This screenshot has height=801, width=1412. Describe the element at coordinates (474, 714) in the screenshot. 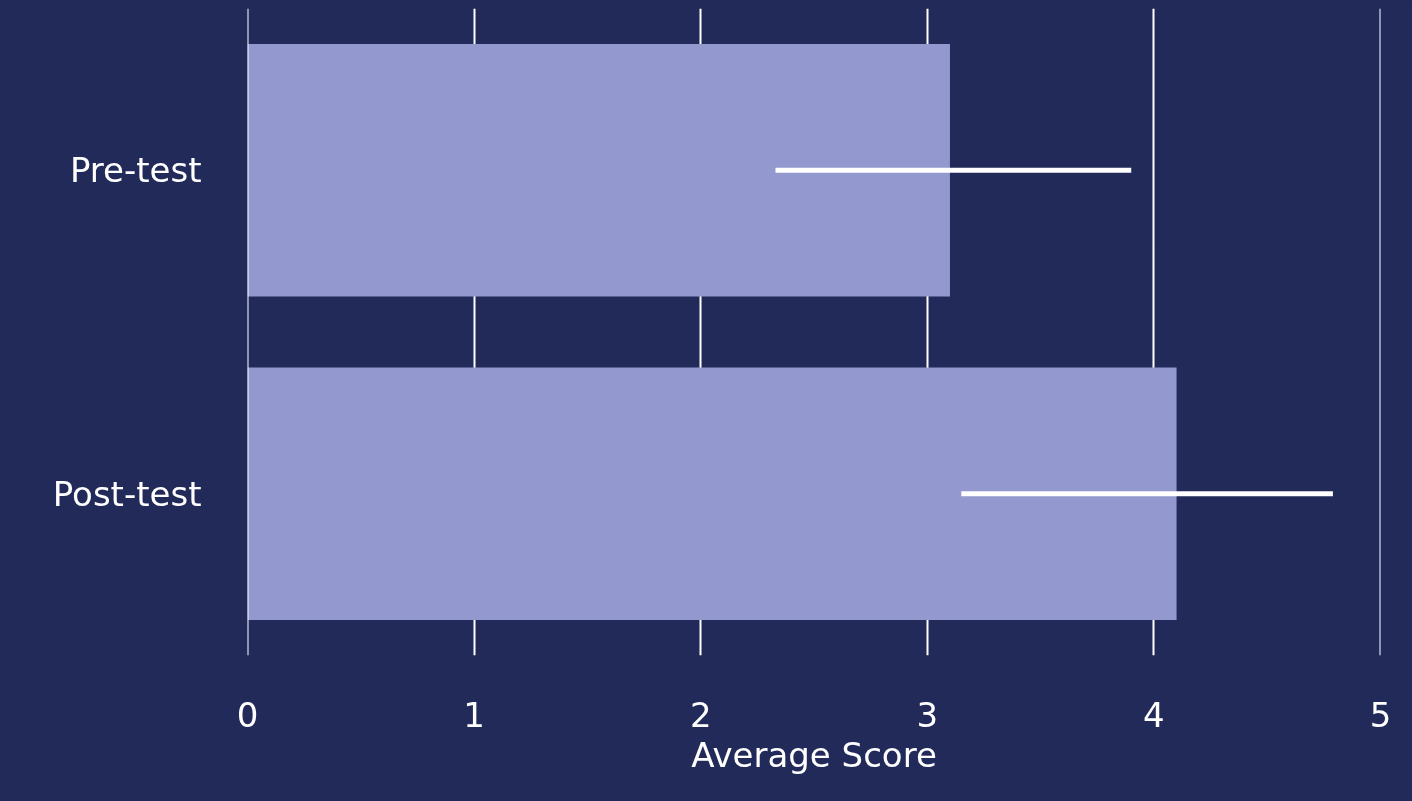

I see `x-tick-label: 1` at that location.